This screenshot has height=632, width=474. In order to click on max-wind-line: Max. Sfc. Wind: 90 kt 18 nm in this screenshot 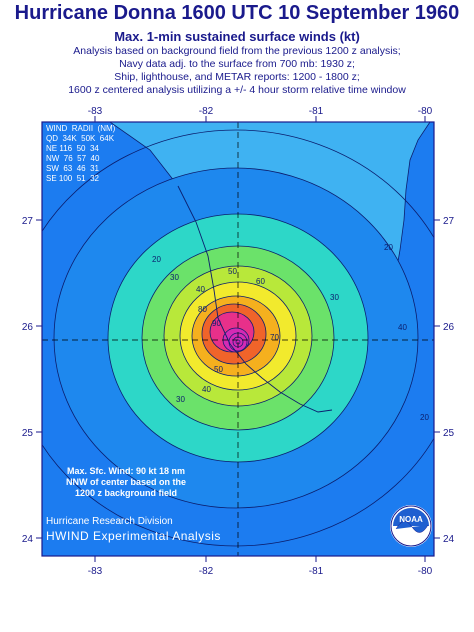, I will do `click(126, 471)`.